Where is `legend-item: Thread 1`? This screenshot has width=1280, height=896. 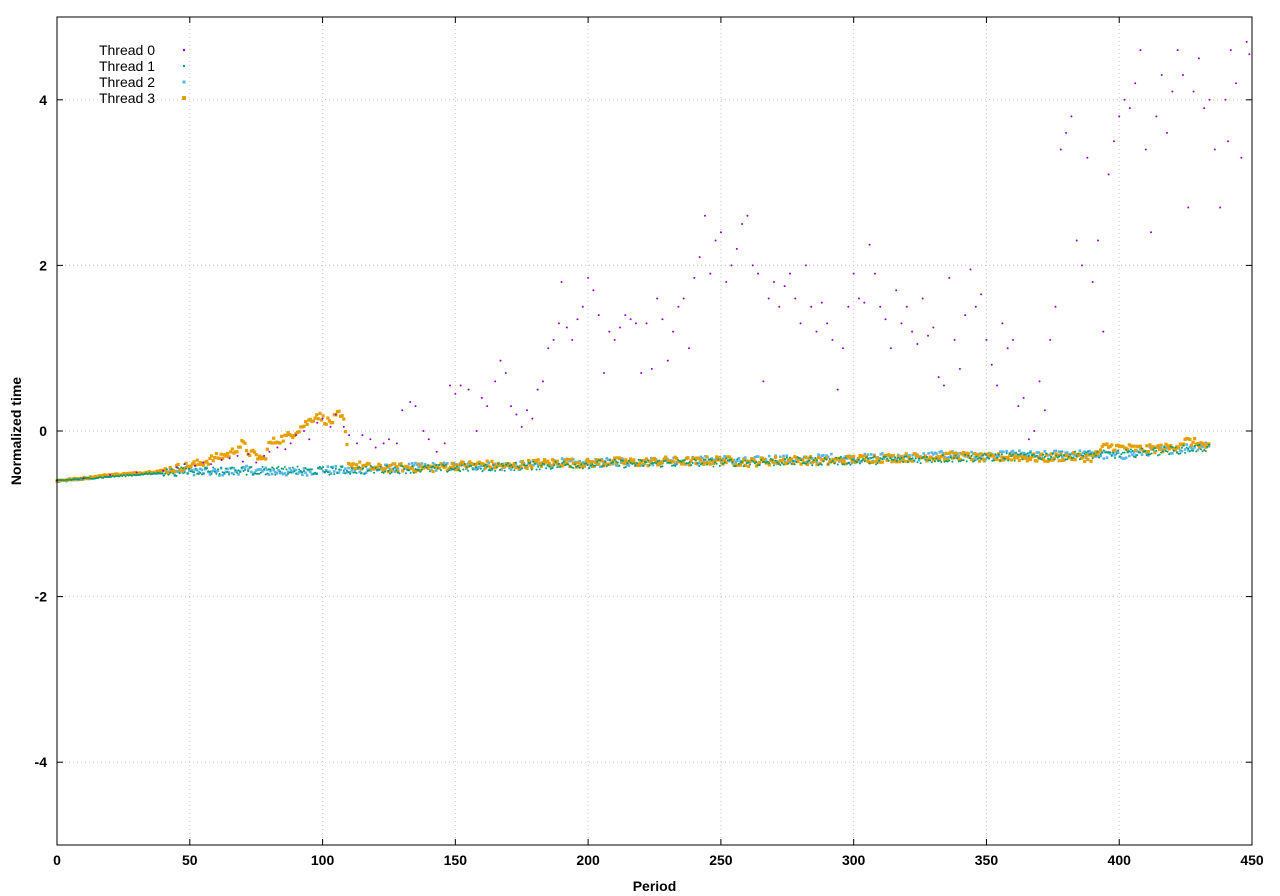 legend-item: Thread 1 is located at coordinates (142, 66).